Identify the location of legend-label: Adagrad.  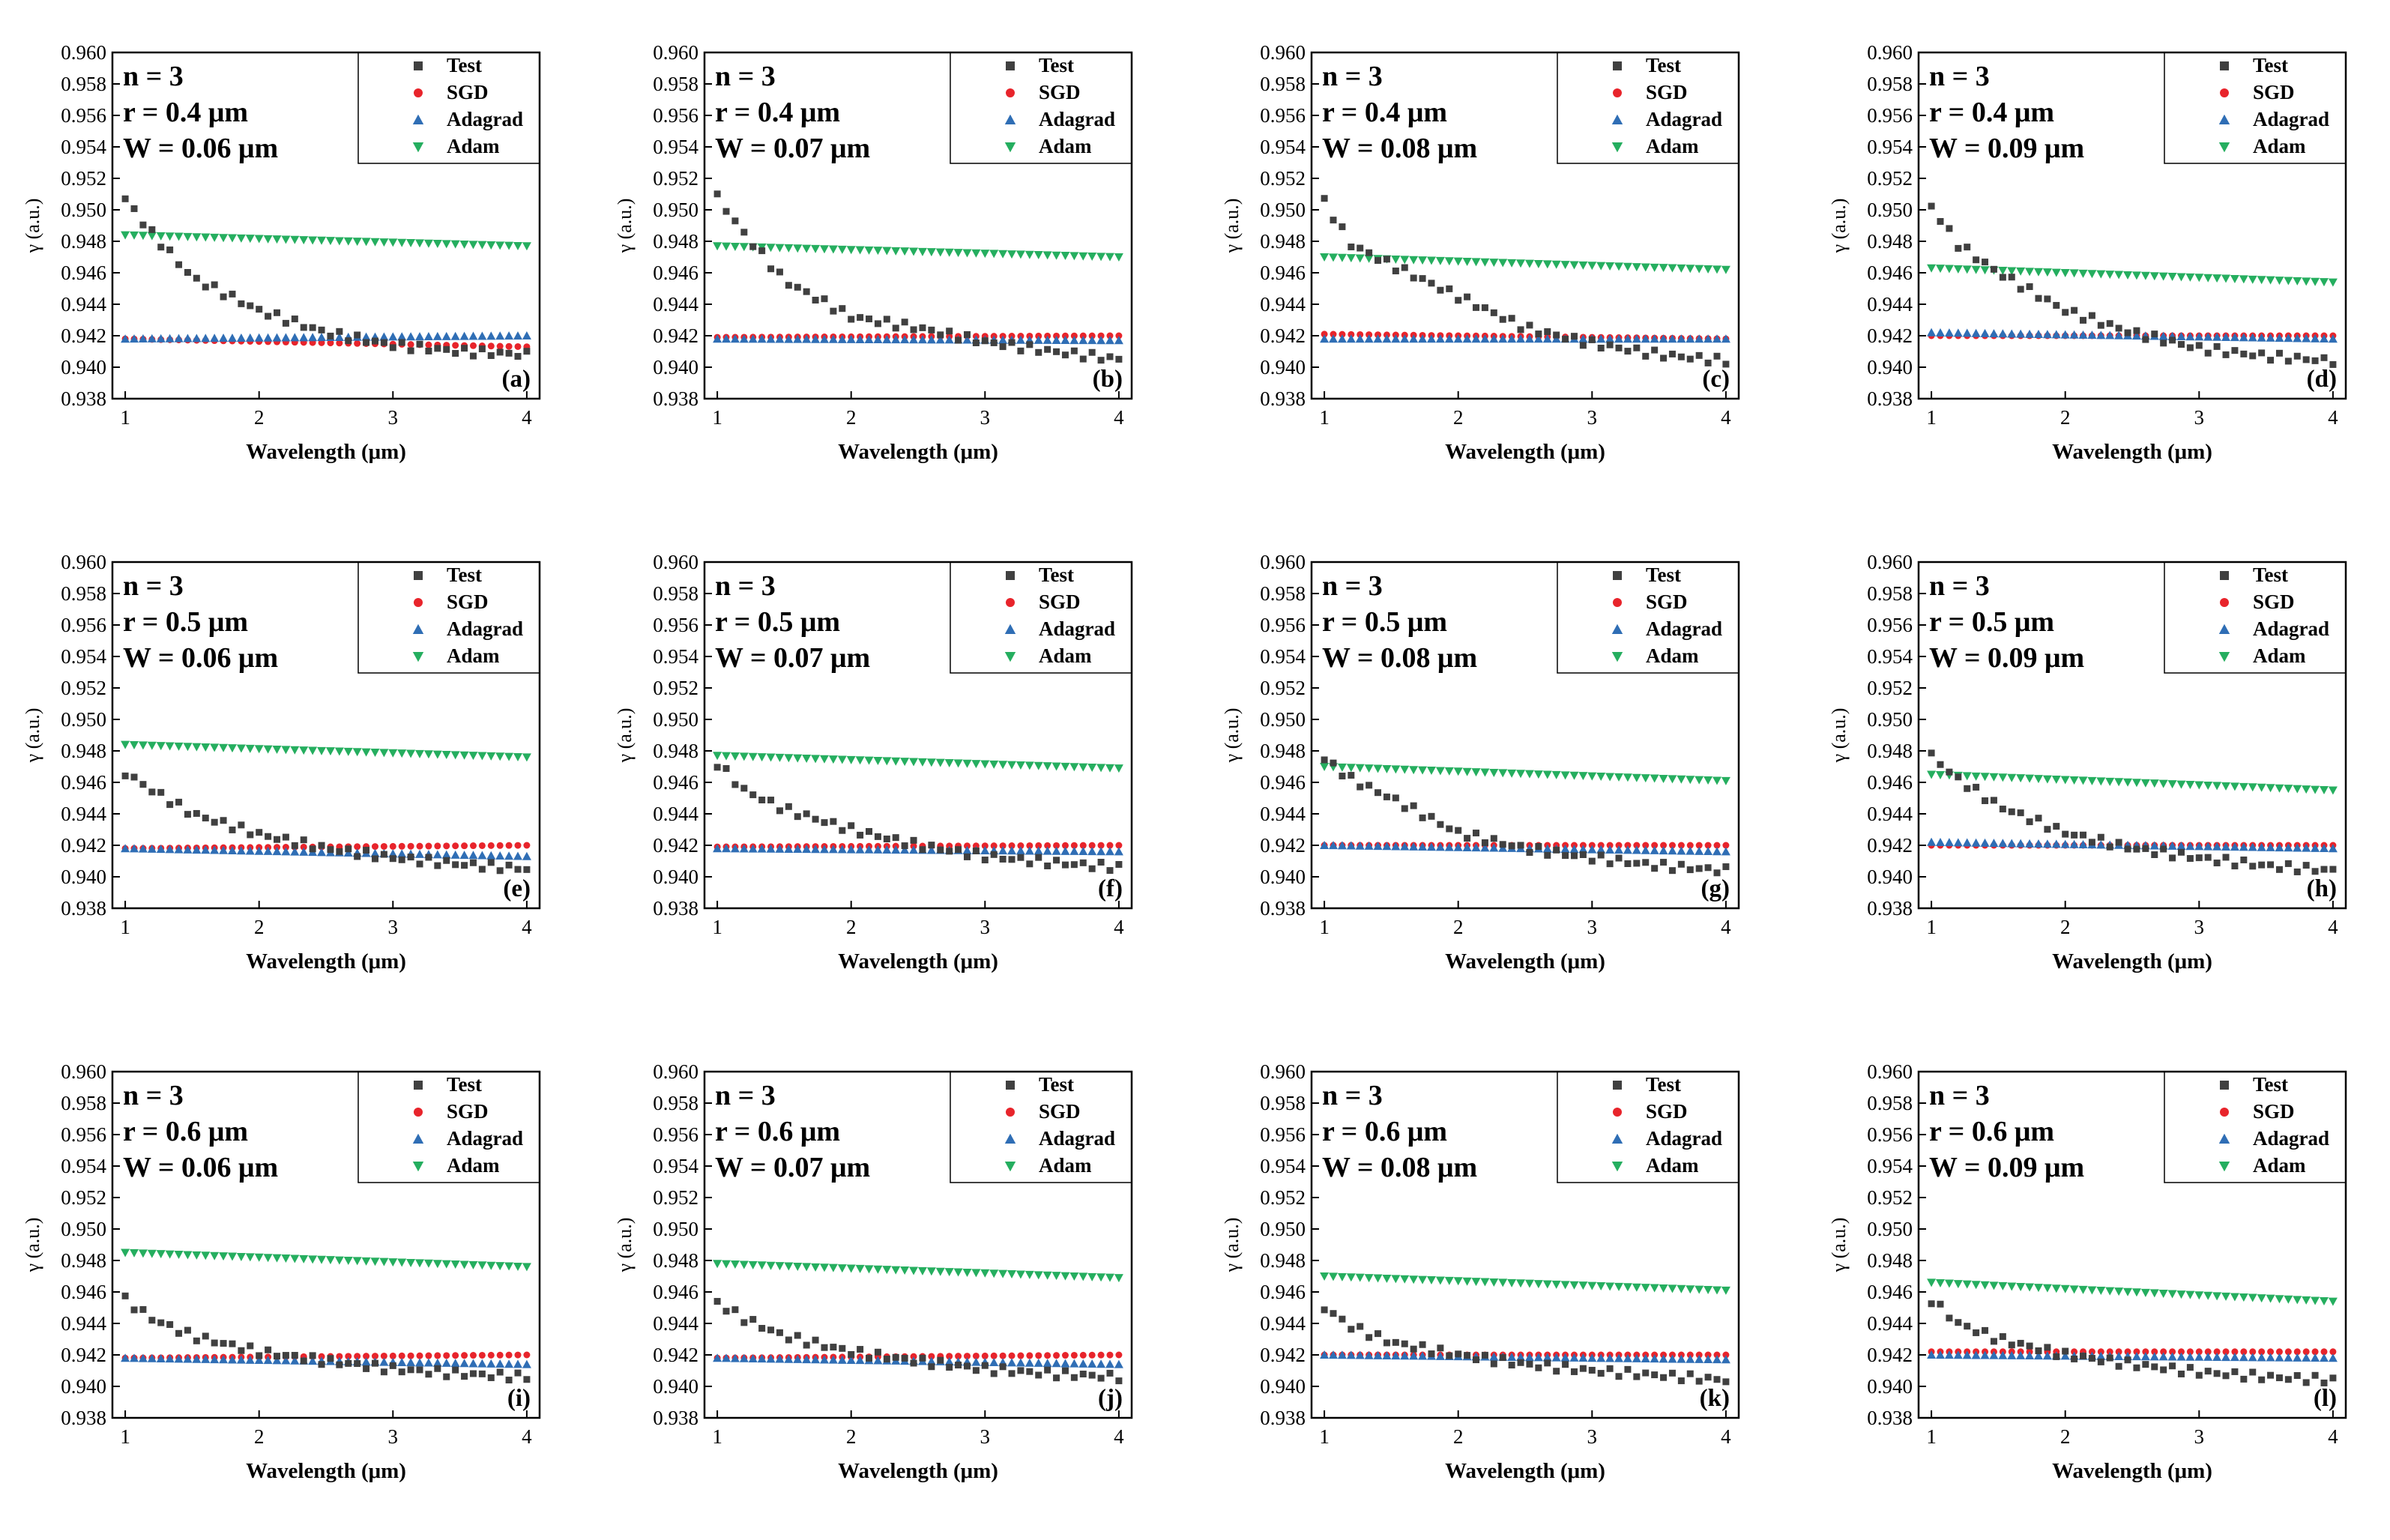
(2291, 628).